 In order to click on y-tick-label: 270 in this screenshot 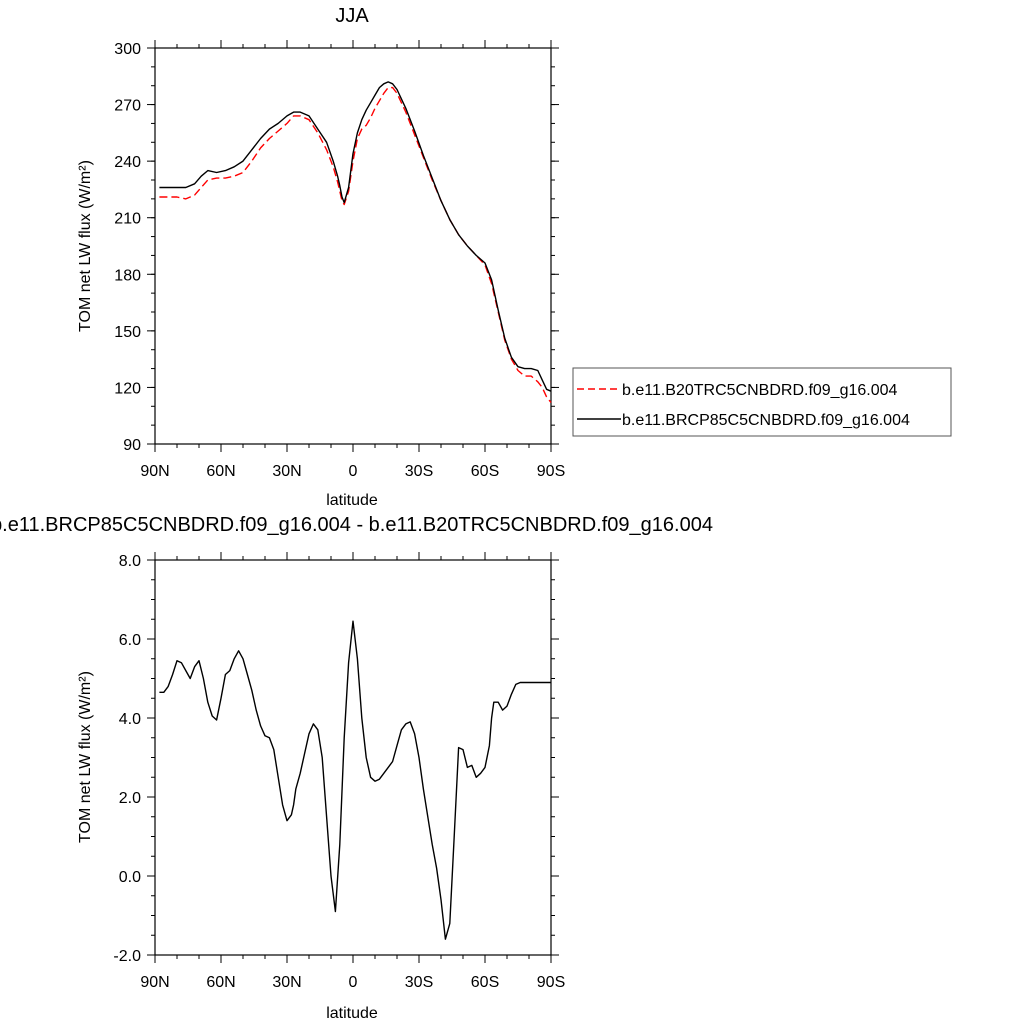, I will do `click(127, 106)`.